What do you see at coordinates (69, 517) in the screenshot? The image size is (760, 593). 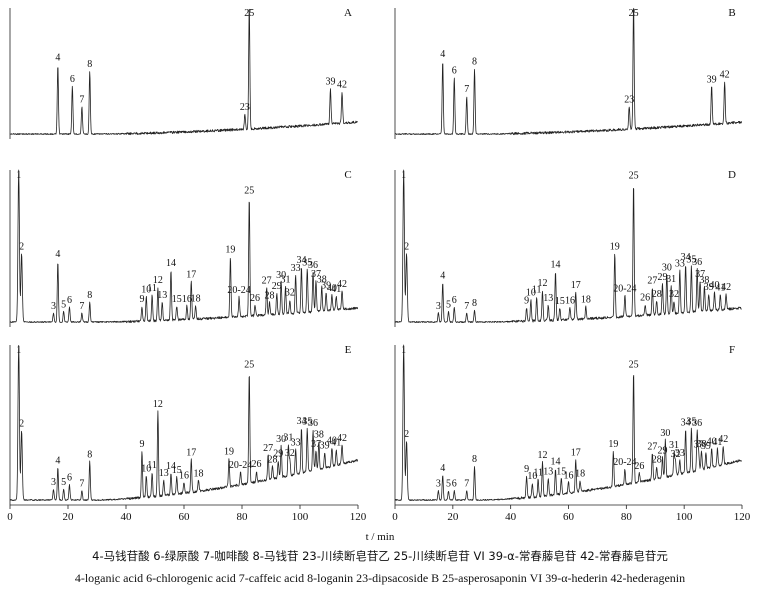 I see `x-tick-label: 20` at bounding box center [69, 517].